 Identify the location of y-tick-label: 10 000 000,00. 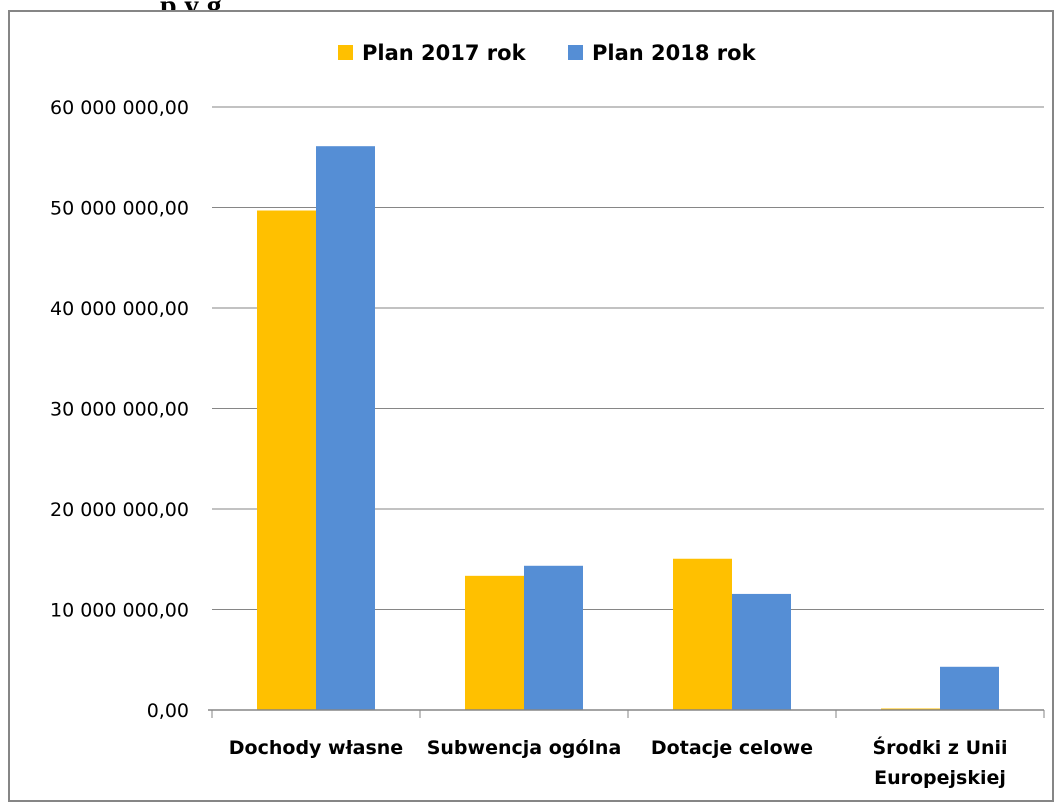
(119, 611).